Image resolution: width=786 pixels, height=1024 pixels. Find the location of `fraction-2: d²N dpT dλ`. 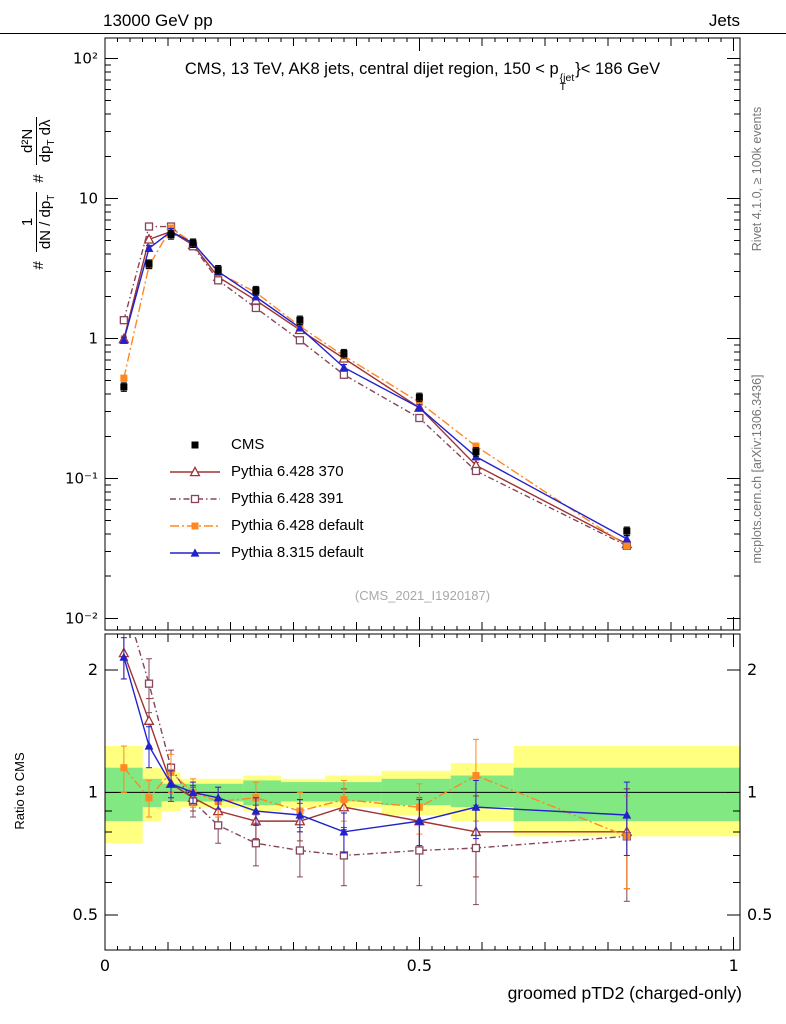

fraction-2: d²N dpT dλ is located at coordinates (38, 141).